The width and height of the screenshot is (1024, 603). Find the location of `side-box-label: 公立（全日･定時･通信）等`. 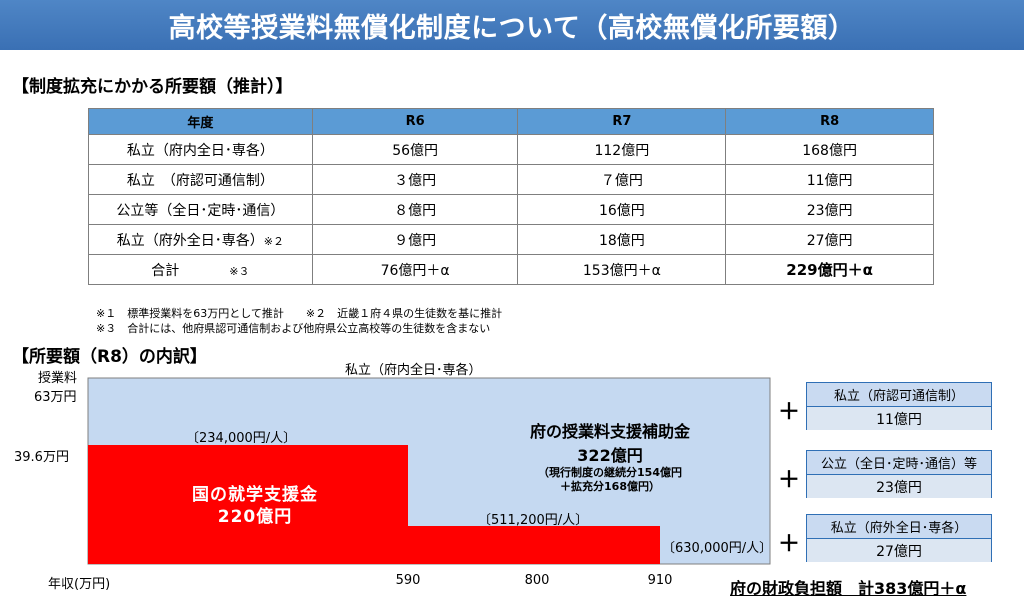

side-box-label: 公立（全日･定時･通信）等 is located at coordinates (899, 463).